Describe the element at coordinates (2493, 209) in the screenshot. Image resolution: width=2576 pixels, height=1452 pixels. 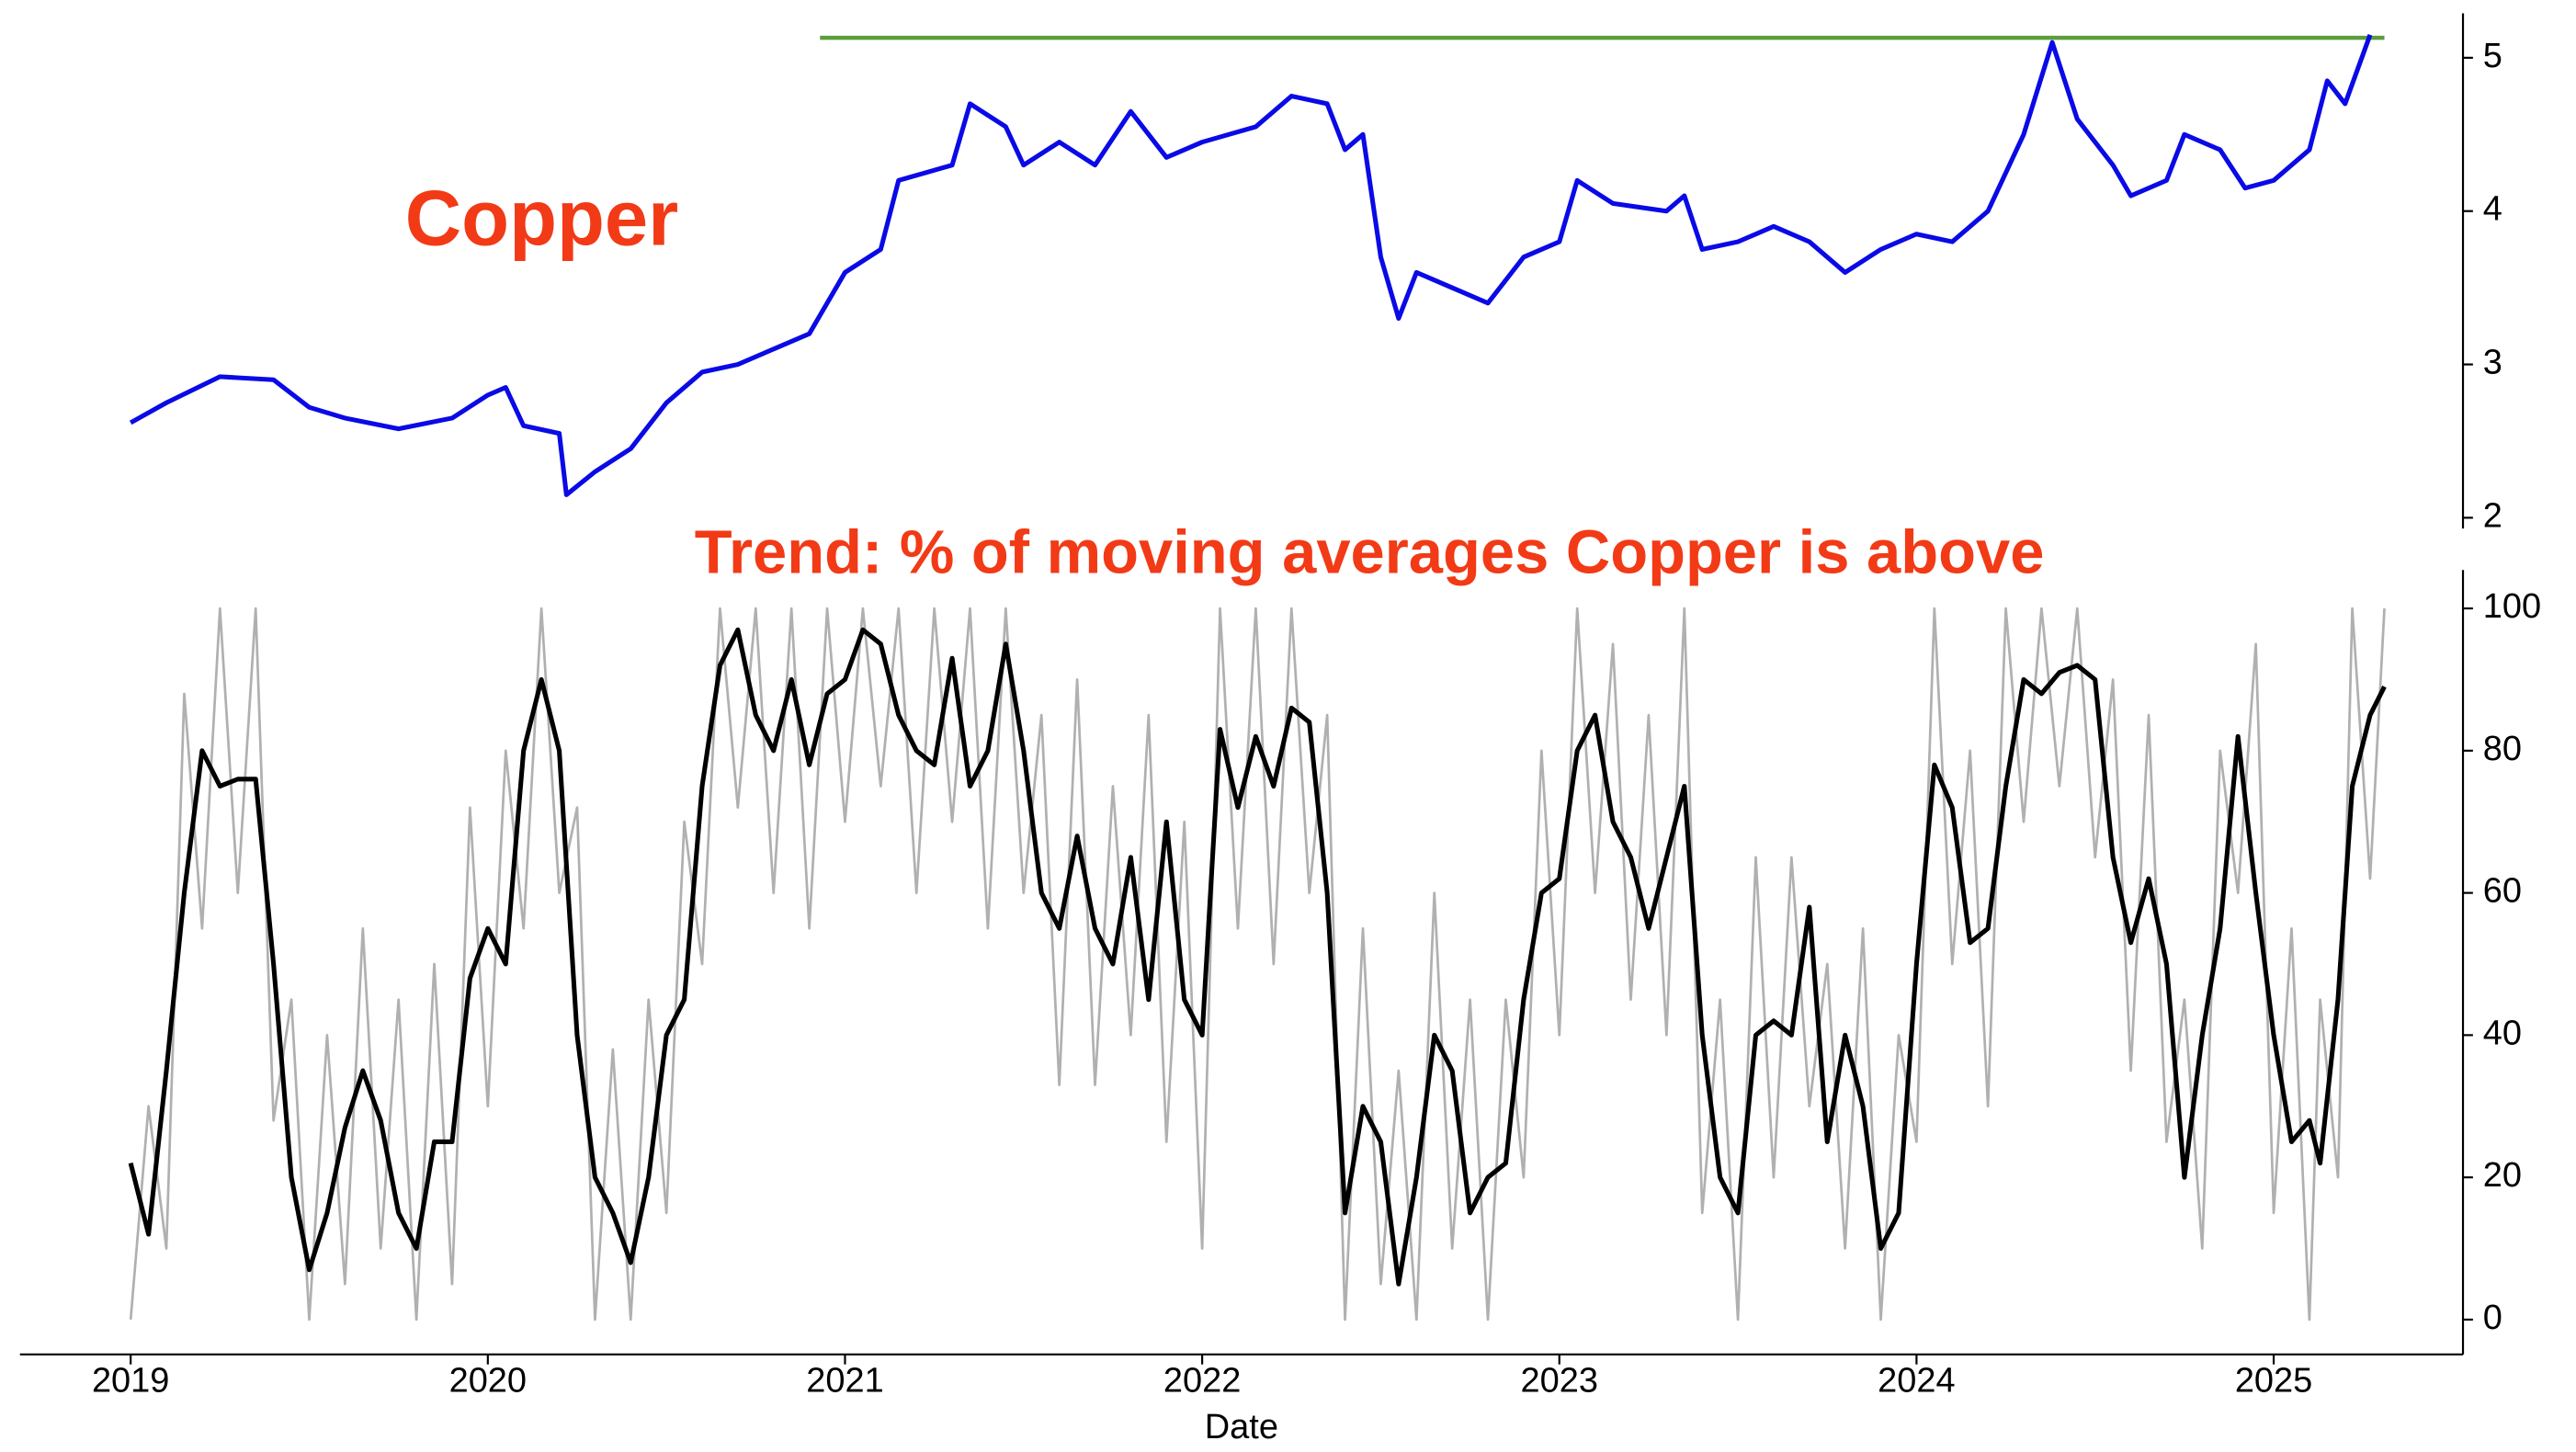
I see `y-tick-label: 4` at that location.